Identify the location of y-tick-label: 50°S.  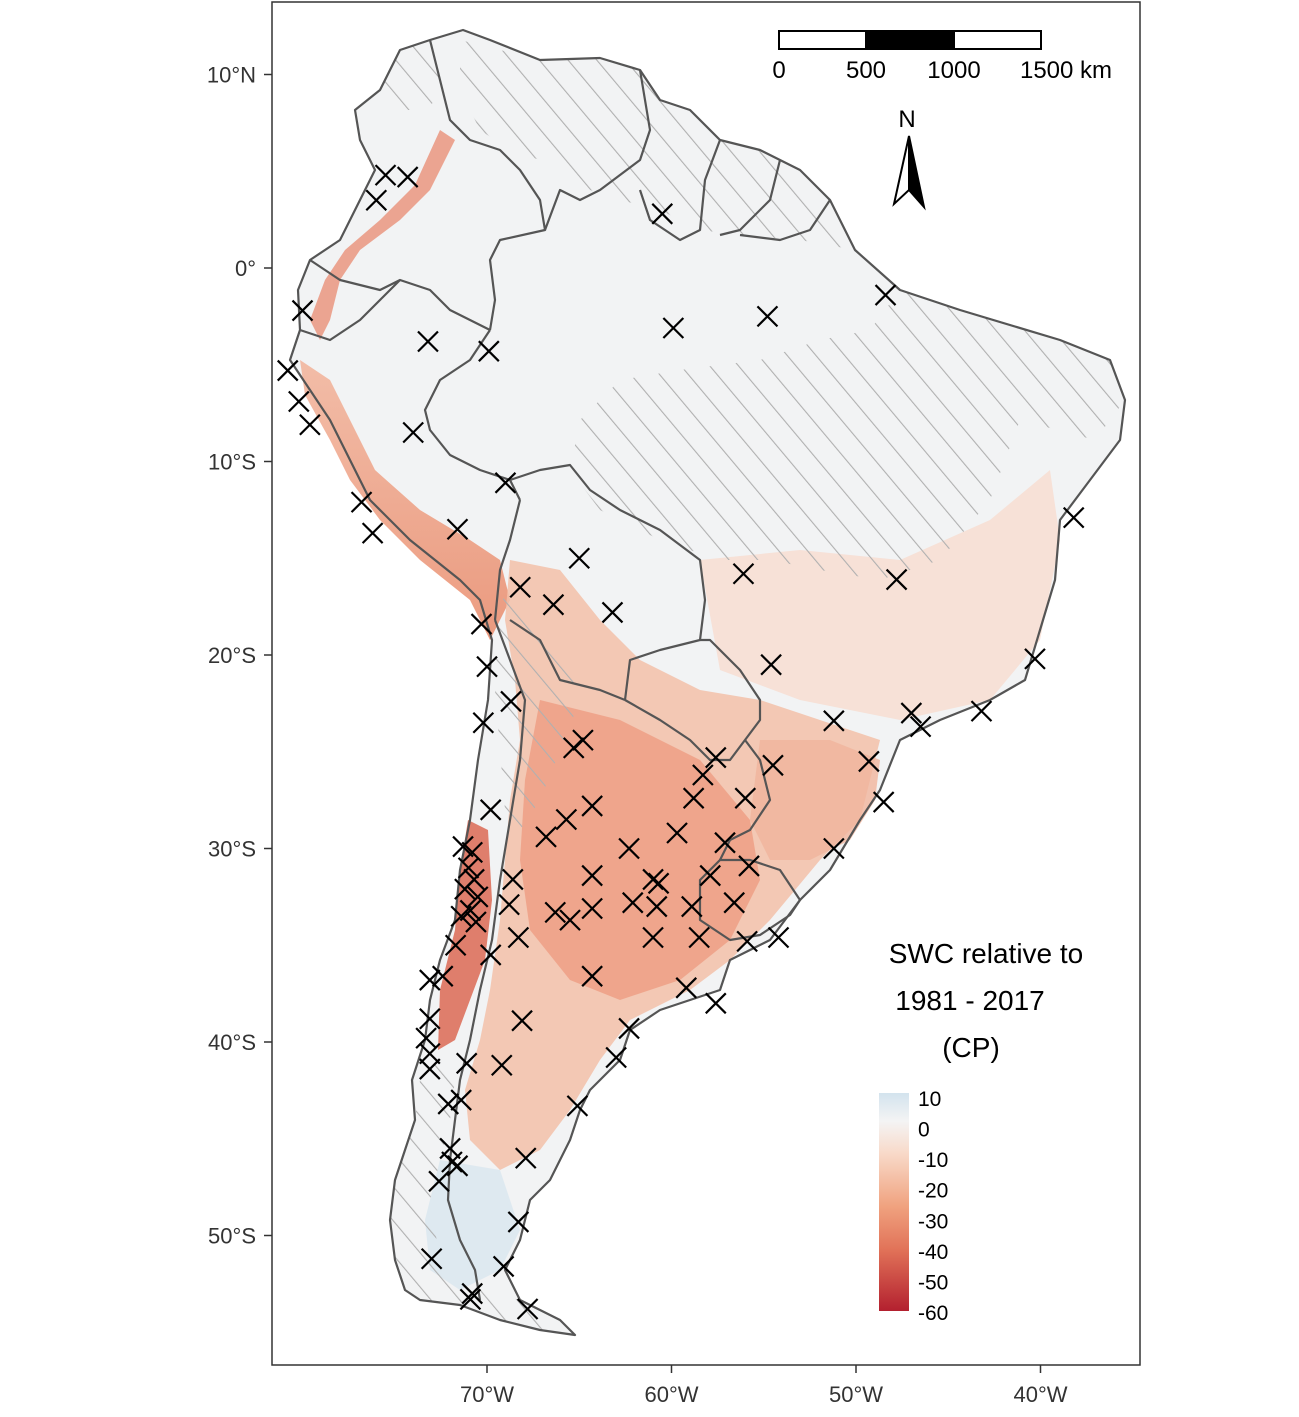
(232, 1236).